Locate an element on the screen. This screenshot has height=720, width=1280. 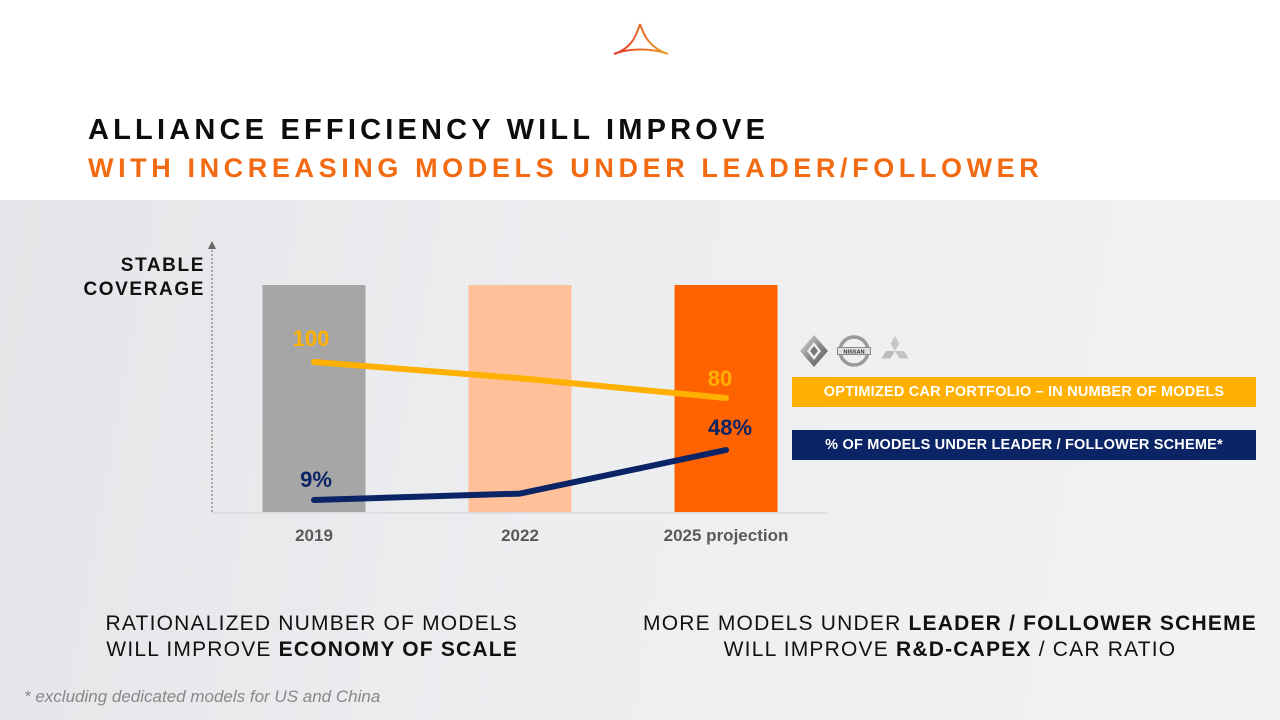
nissan-logo-icon: NISSAN is located at coordinates (854, 351).